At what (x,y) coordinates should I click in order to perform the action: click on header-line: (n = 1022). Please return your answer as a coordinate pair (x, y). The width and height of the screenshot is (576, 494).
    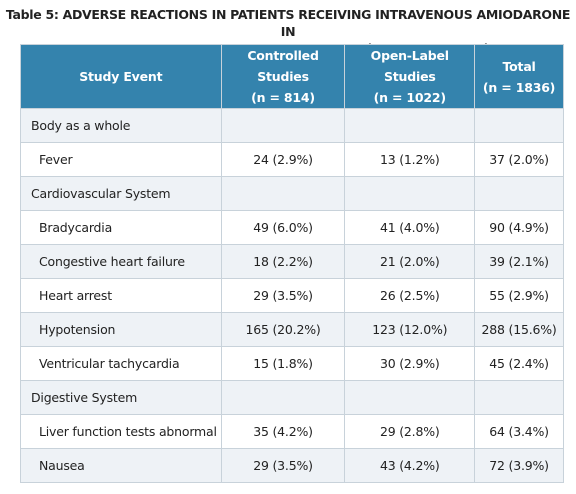
    Looking at the image, I should click on (409, 97).